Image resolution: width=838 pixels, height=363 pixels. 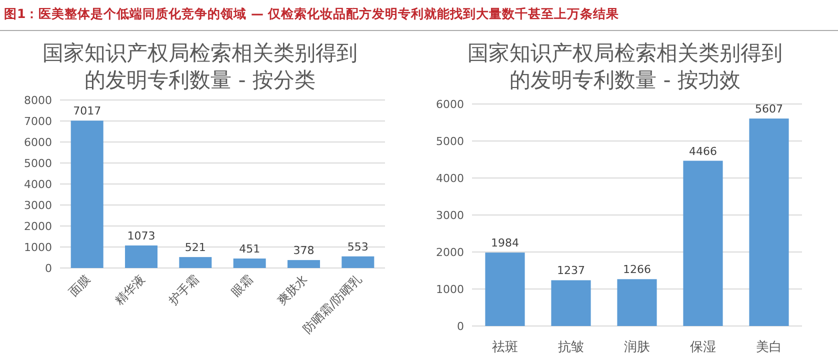 I want to click on data-label: 378, so click(x=303, y=251).